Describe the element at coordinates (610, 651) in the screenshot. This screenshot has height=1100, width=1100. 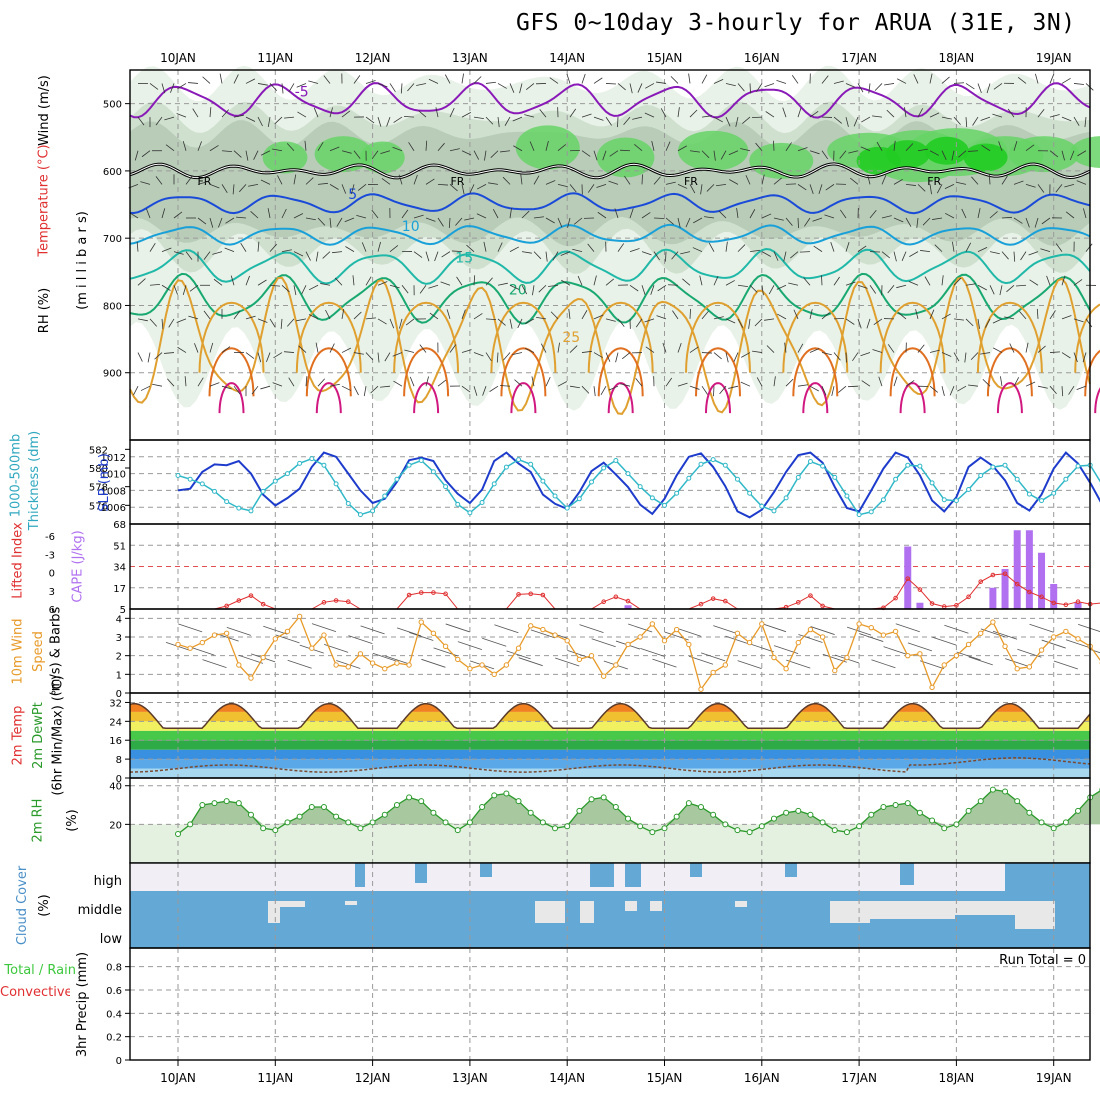
I see `wind-panel-frame` at that location.